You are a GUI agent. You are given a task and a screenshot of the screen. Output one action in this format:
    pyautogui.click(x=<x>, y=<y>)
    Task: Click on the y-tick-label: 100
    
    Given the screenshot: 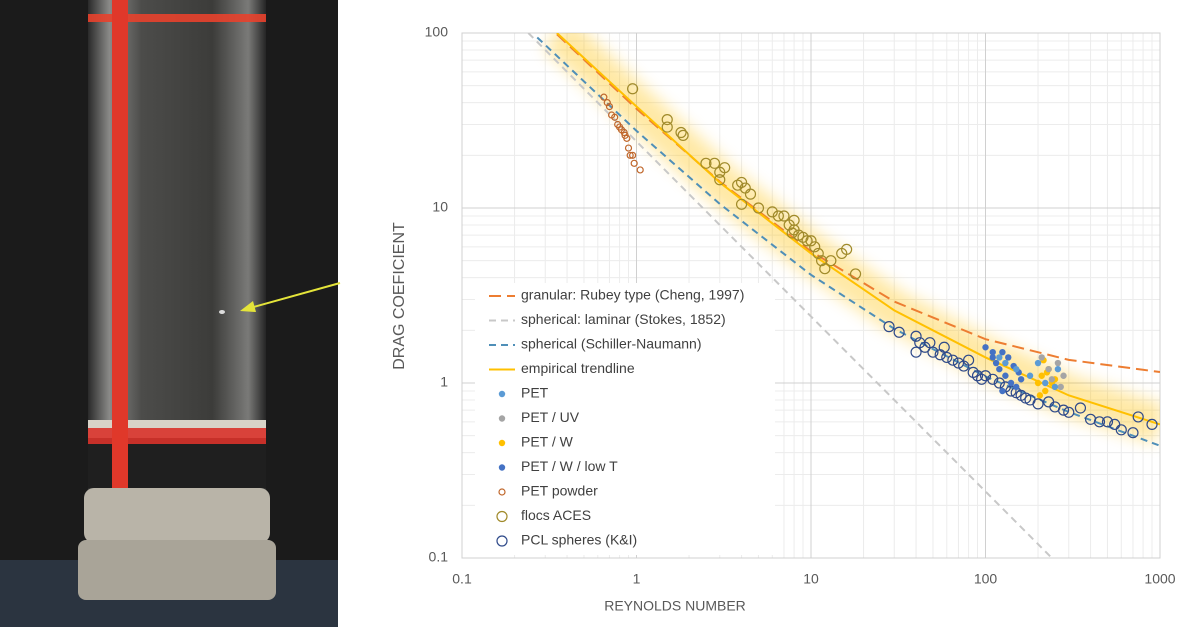 What is the action you would take?
    pyautogui.click(x=437, y=32)
    